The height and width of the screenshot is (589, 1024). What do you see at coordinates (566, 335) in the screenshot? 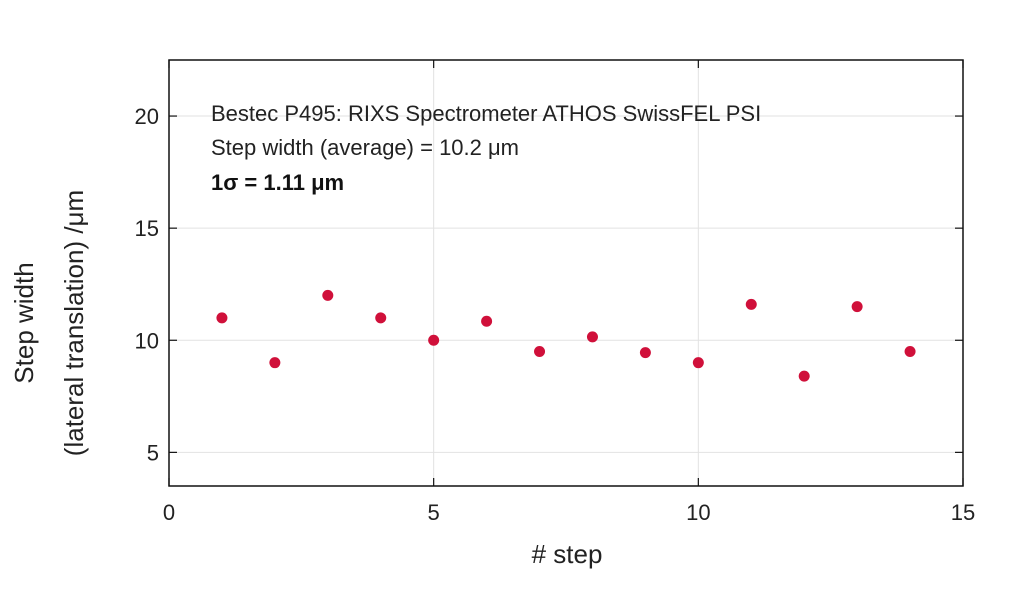
I see `data-points` at bounding box center [566, 335].